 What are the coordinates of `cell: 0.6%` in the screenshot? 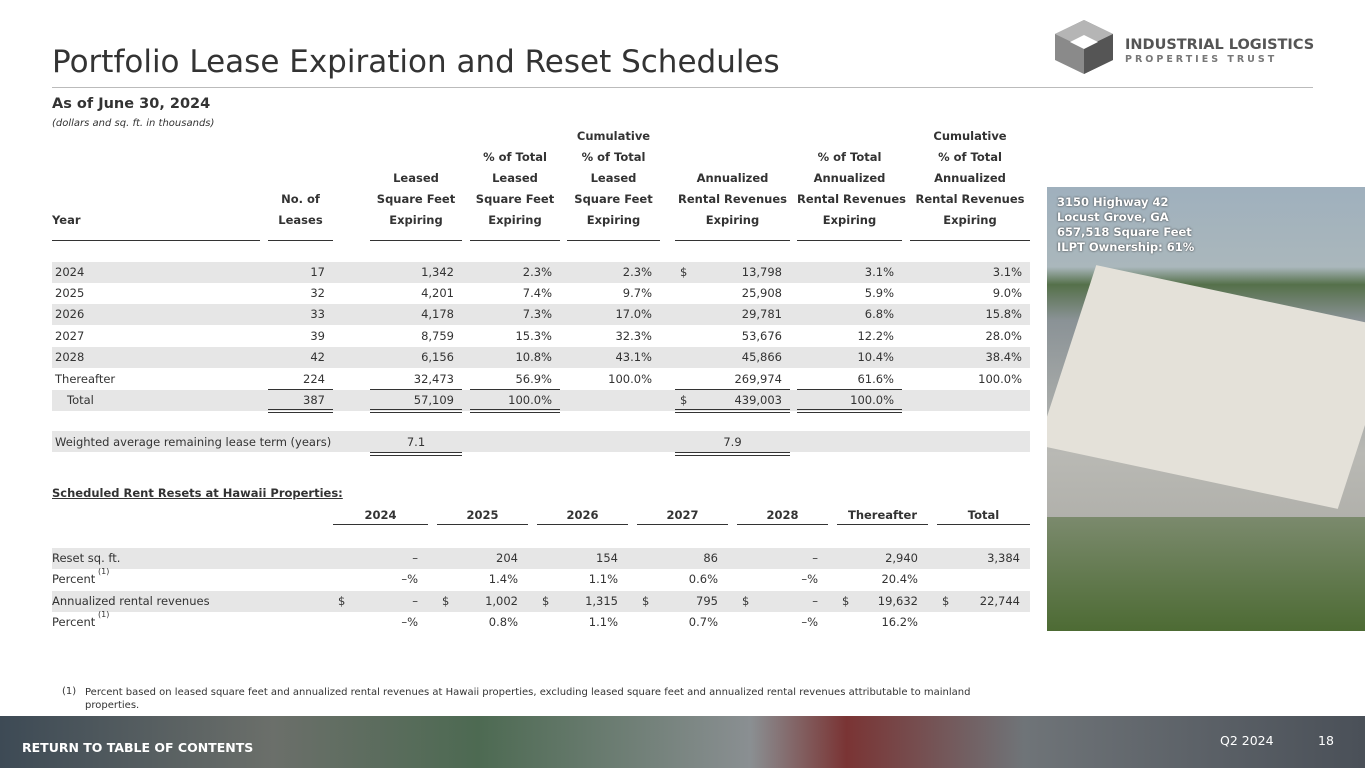 It's located at (703, 579).